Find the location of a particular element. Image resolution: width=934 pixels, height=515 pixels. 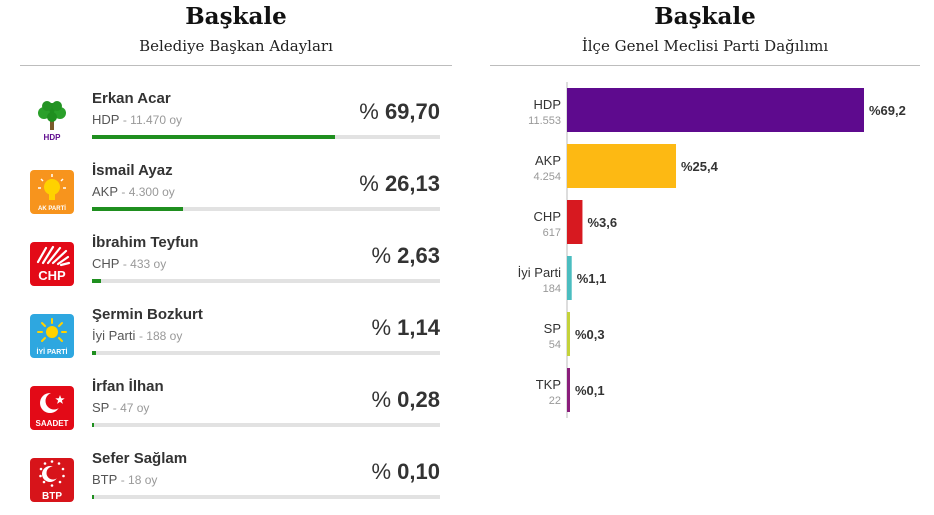

candidate-name: İsmail Ayaz is located at coordinates (132, 170).